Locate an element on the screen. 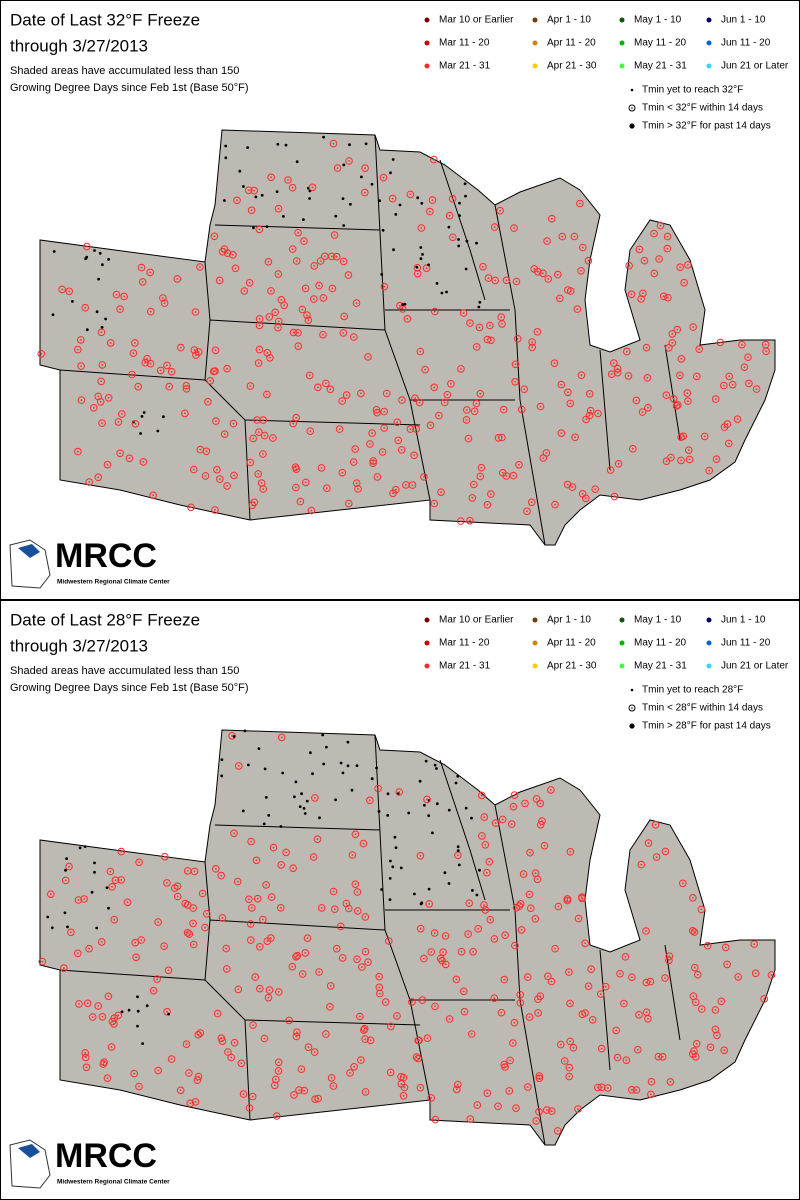  symbol-label: Tmin > 28°F for past 14 days is located at coordinates (706, 726).